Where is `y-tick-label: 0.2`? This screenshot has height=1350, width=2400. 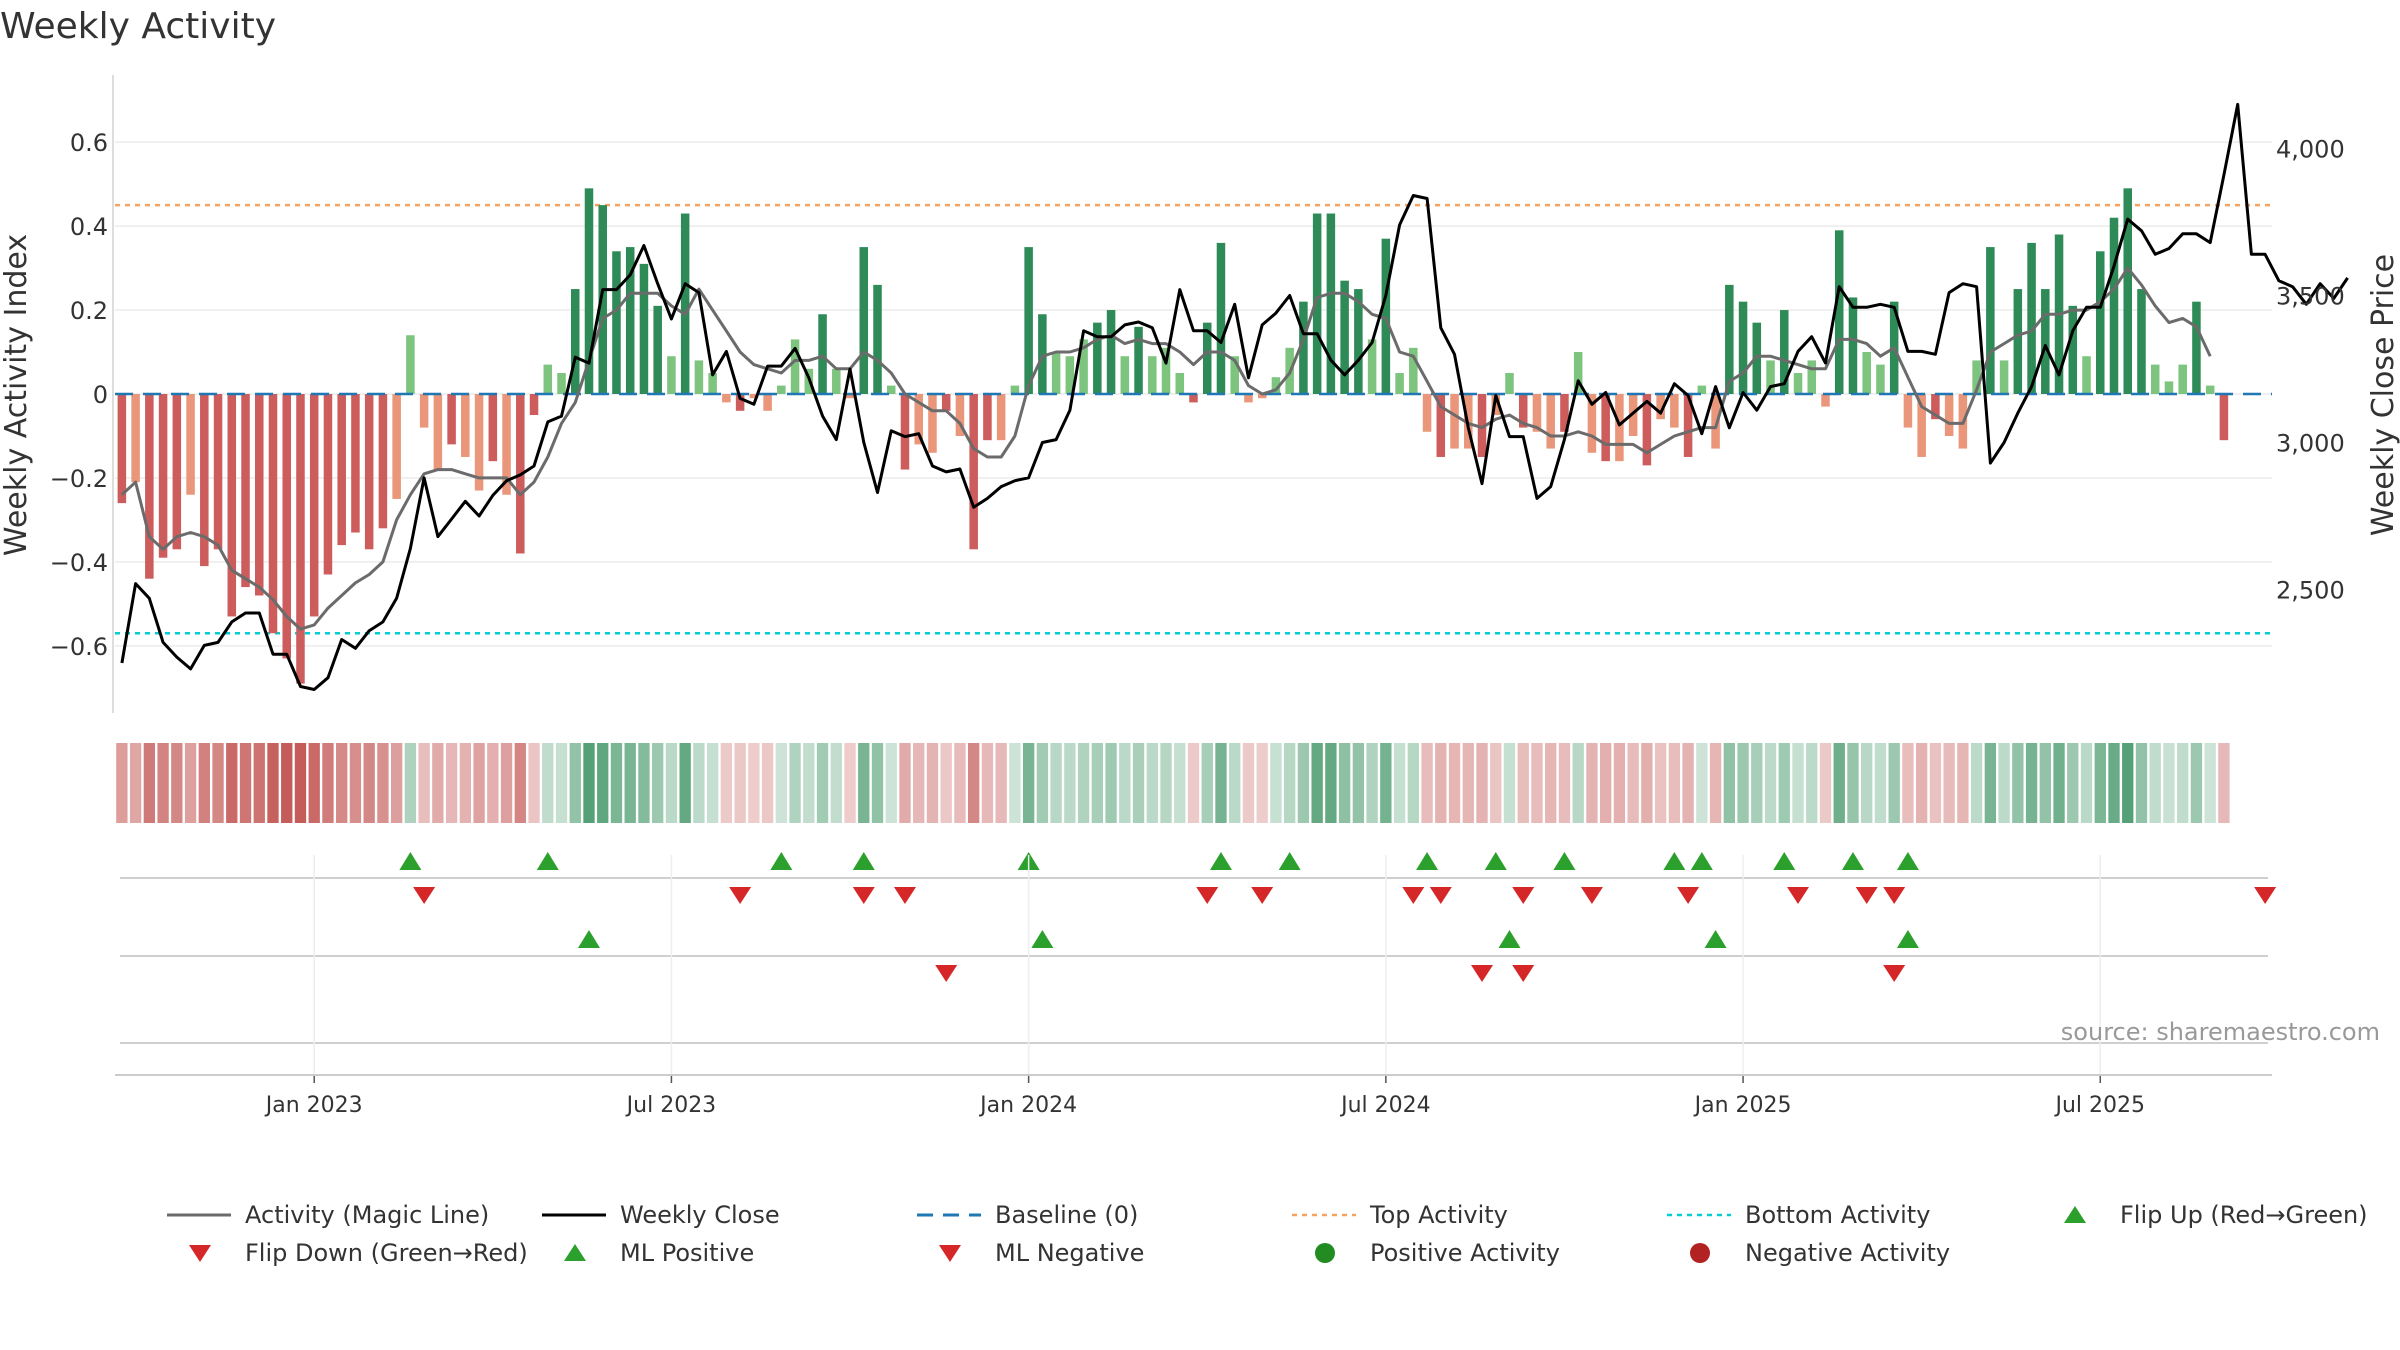 y-tick-label: 0.2 is located at coordinates (89, 311).